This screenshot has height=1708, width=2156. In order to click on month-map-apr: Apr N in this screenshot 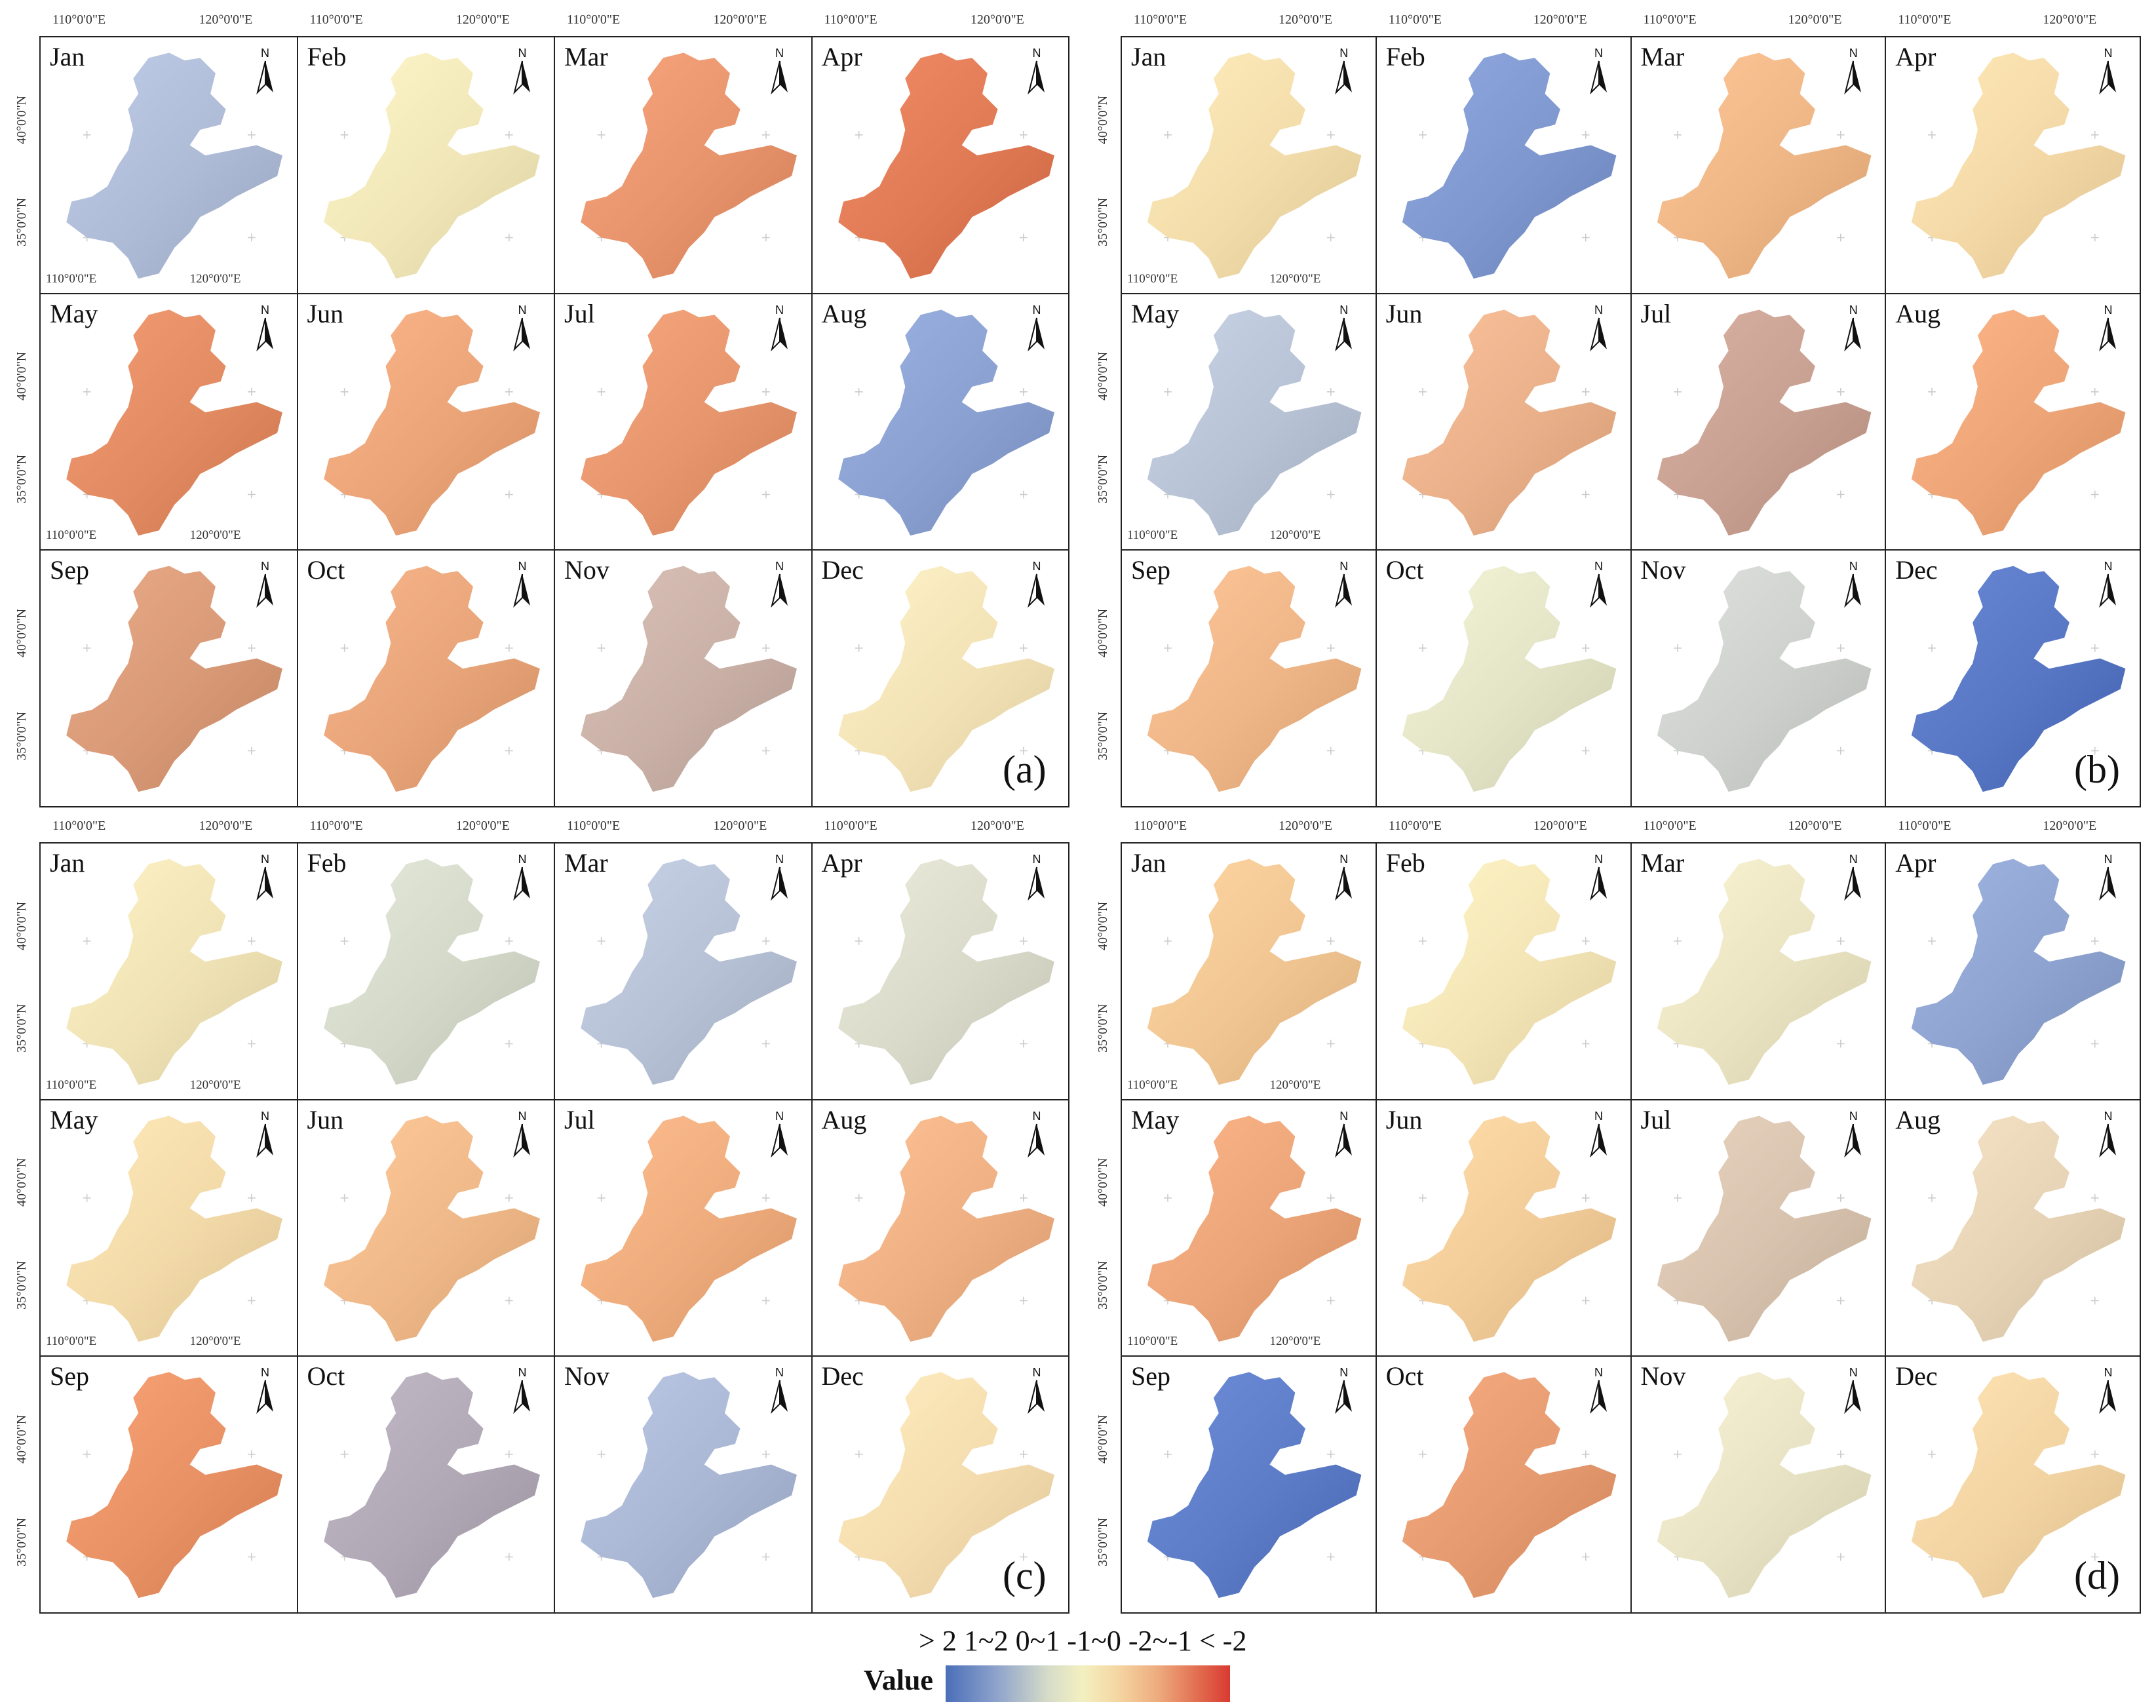, I will do `click(940, 165)`.